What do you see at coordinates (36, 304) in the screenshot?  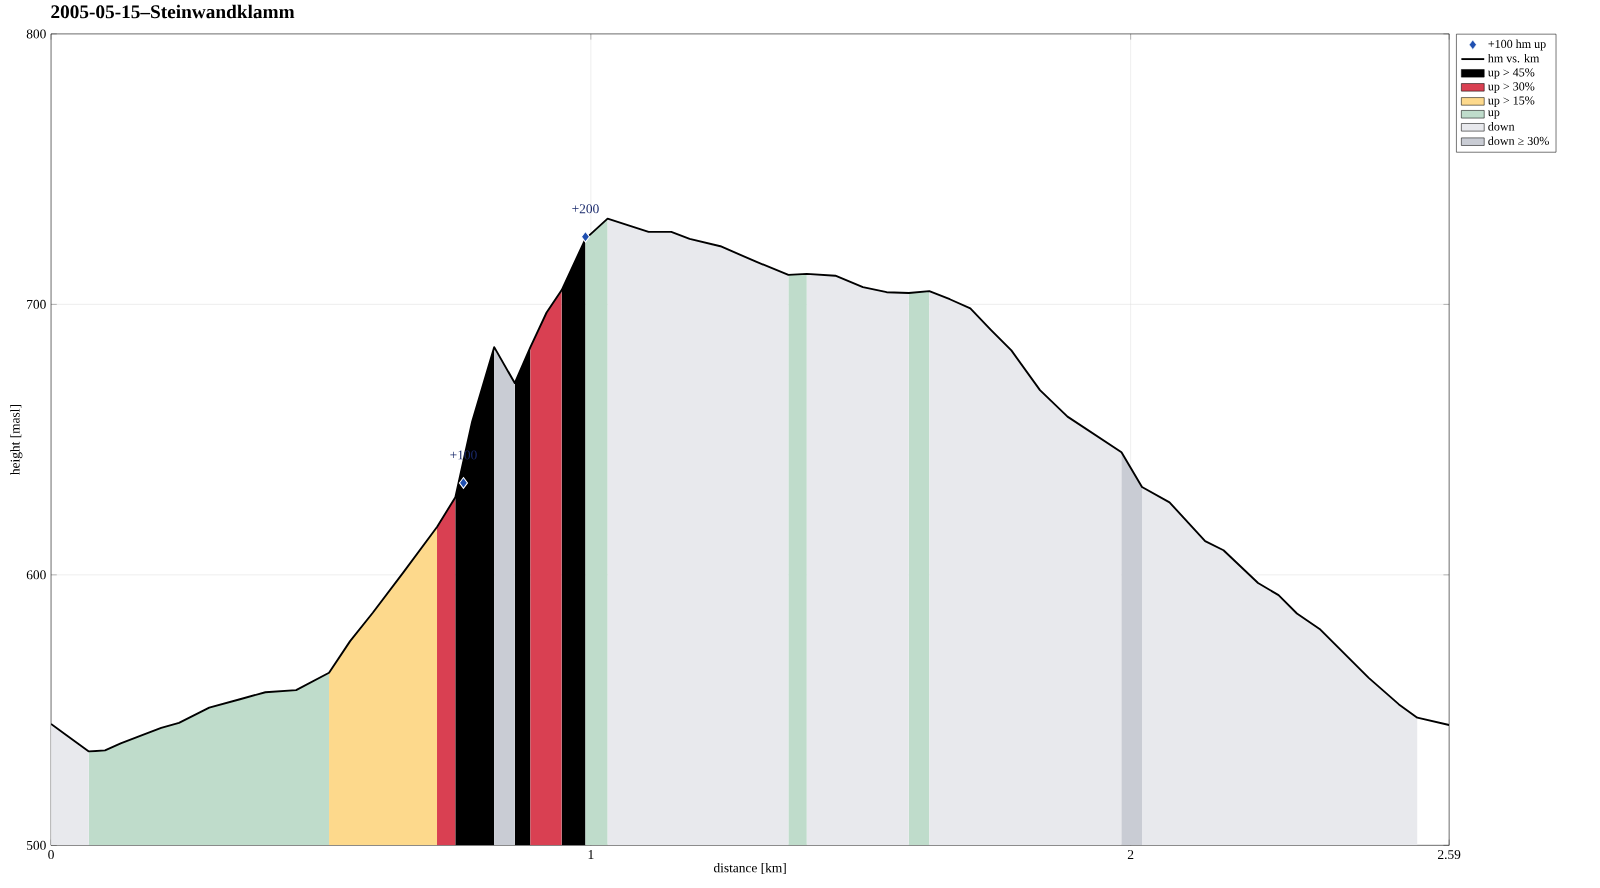 I see `y-tick-label: 700` at bounding box center [36, 304].